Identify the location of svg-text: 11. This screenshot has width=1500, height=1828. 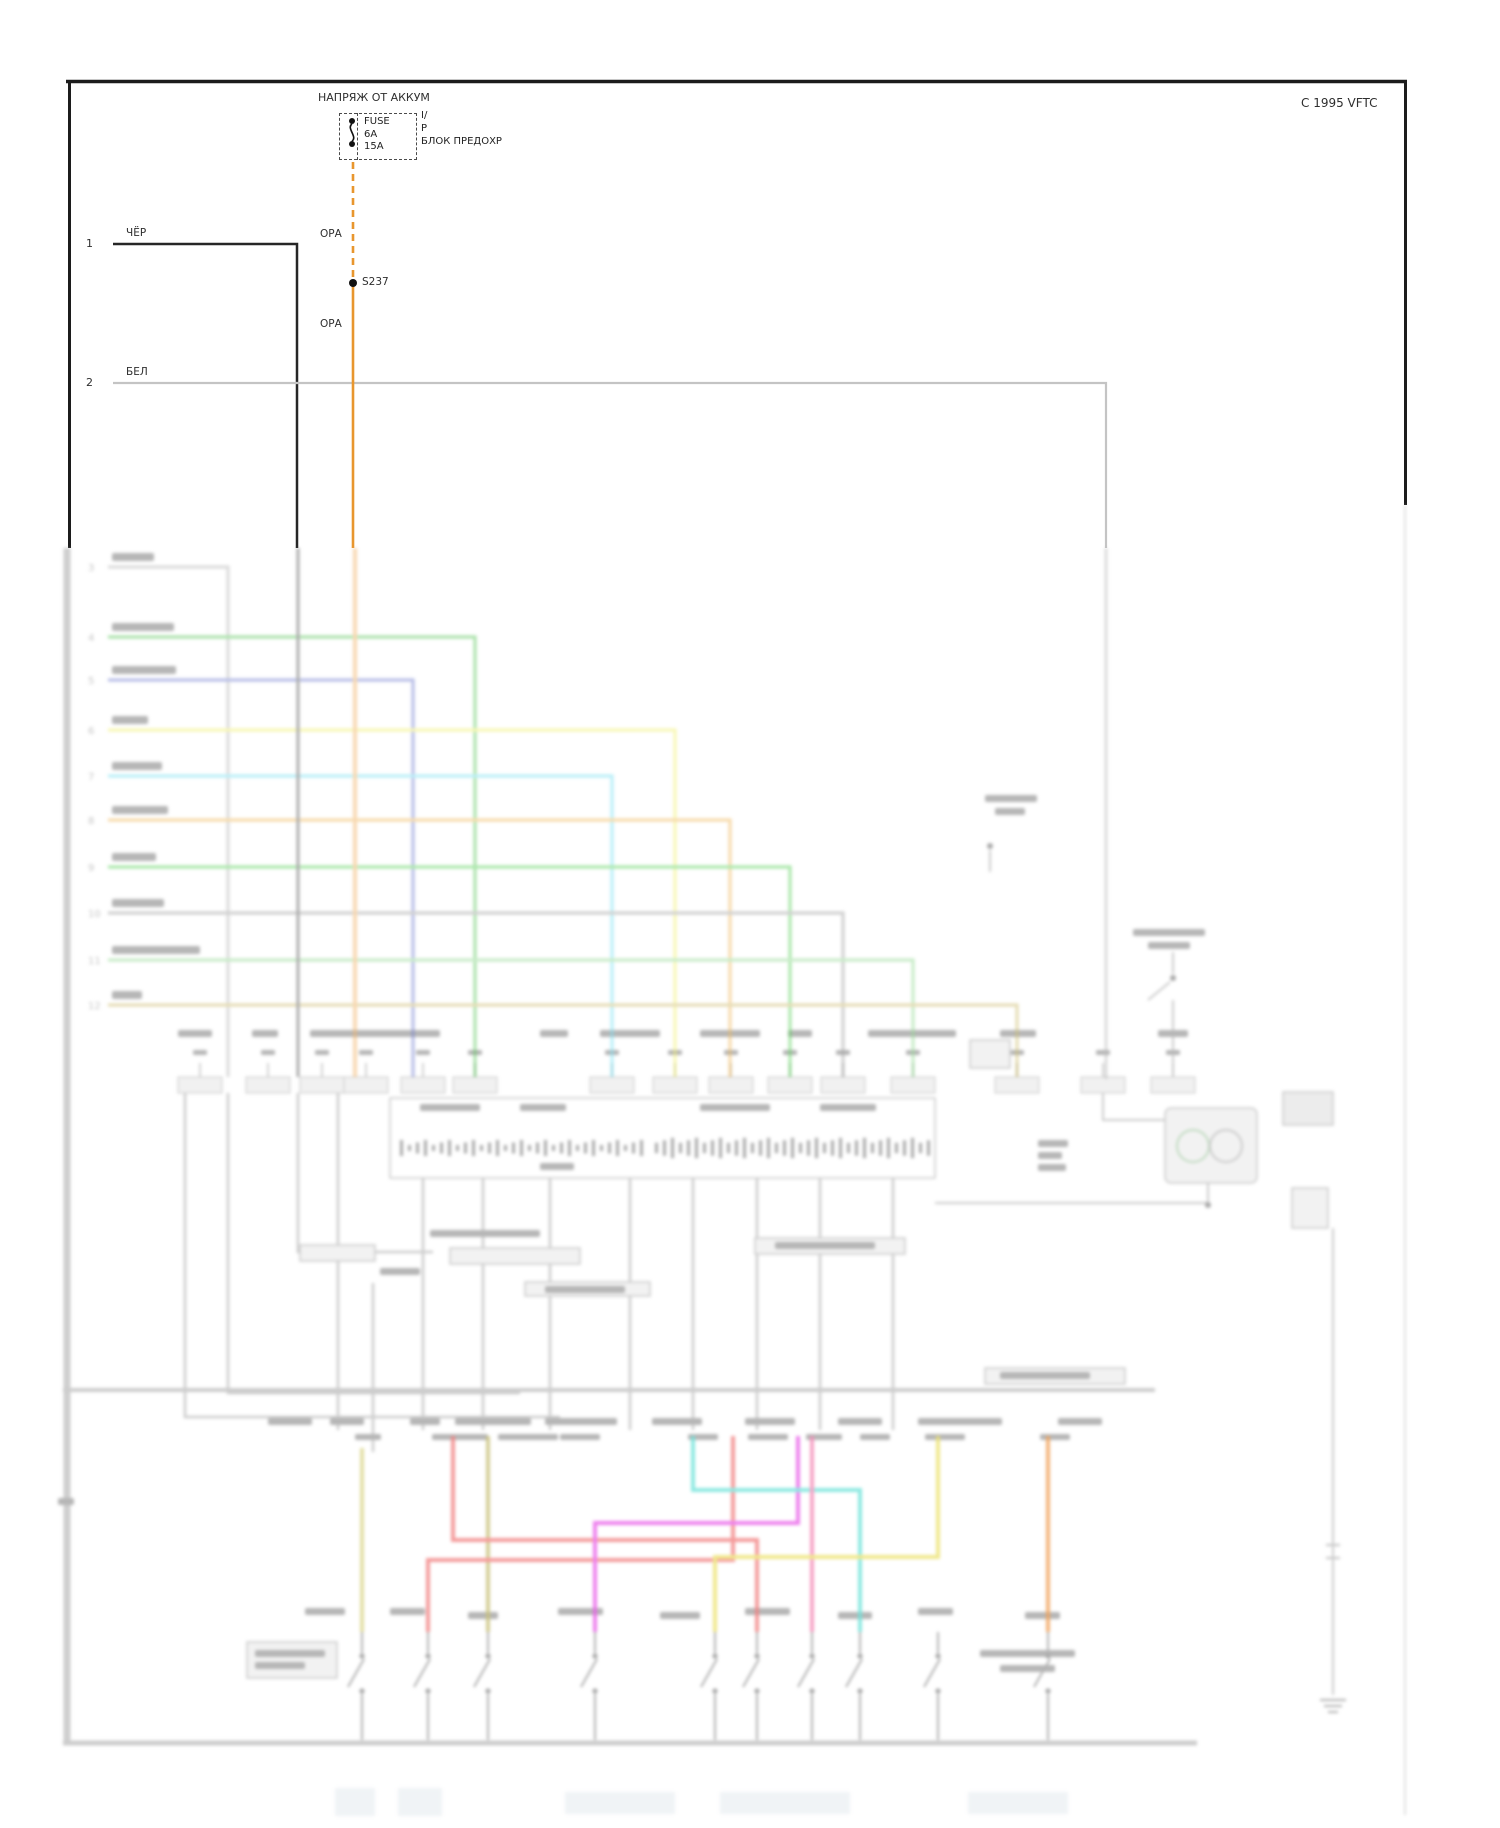
(94, 961).